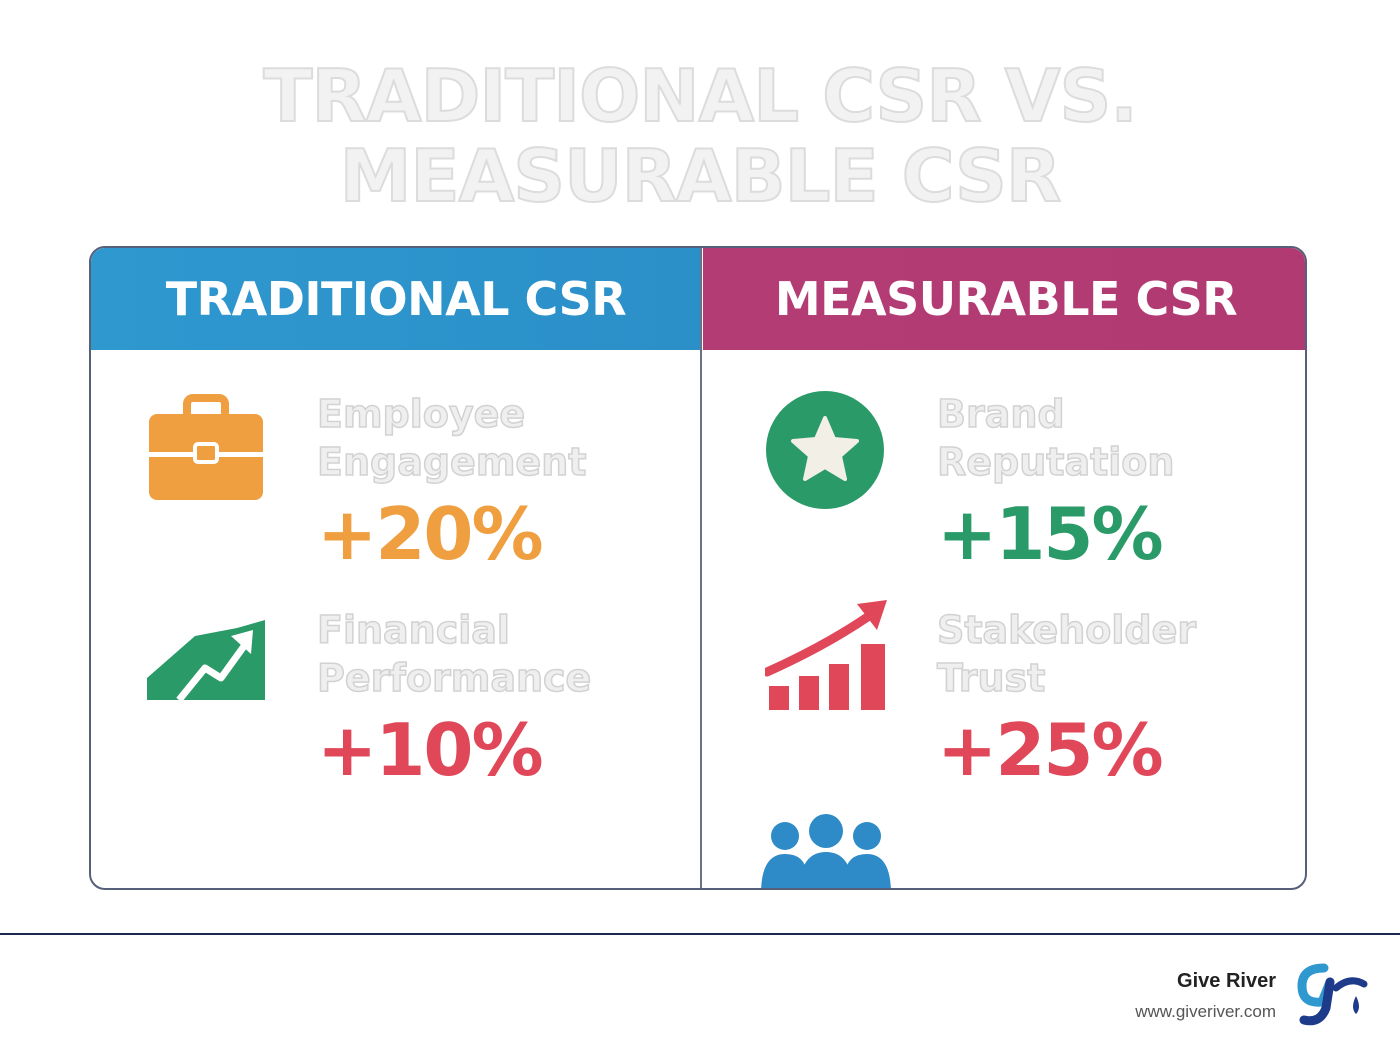 The height and width of the screenshot is (1052, 1400). What do you see at coordinates (1332, 994) in the screenshot?
I see `give-river-logo-icon` at bounding box center [1332, 994].